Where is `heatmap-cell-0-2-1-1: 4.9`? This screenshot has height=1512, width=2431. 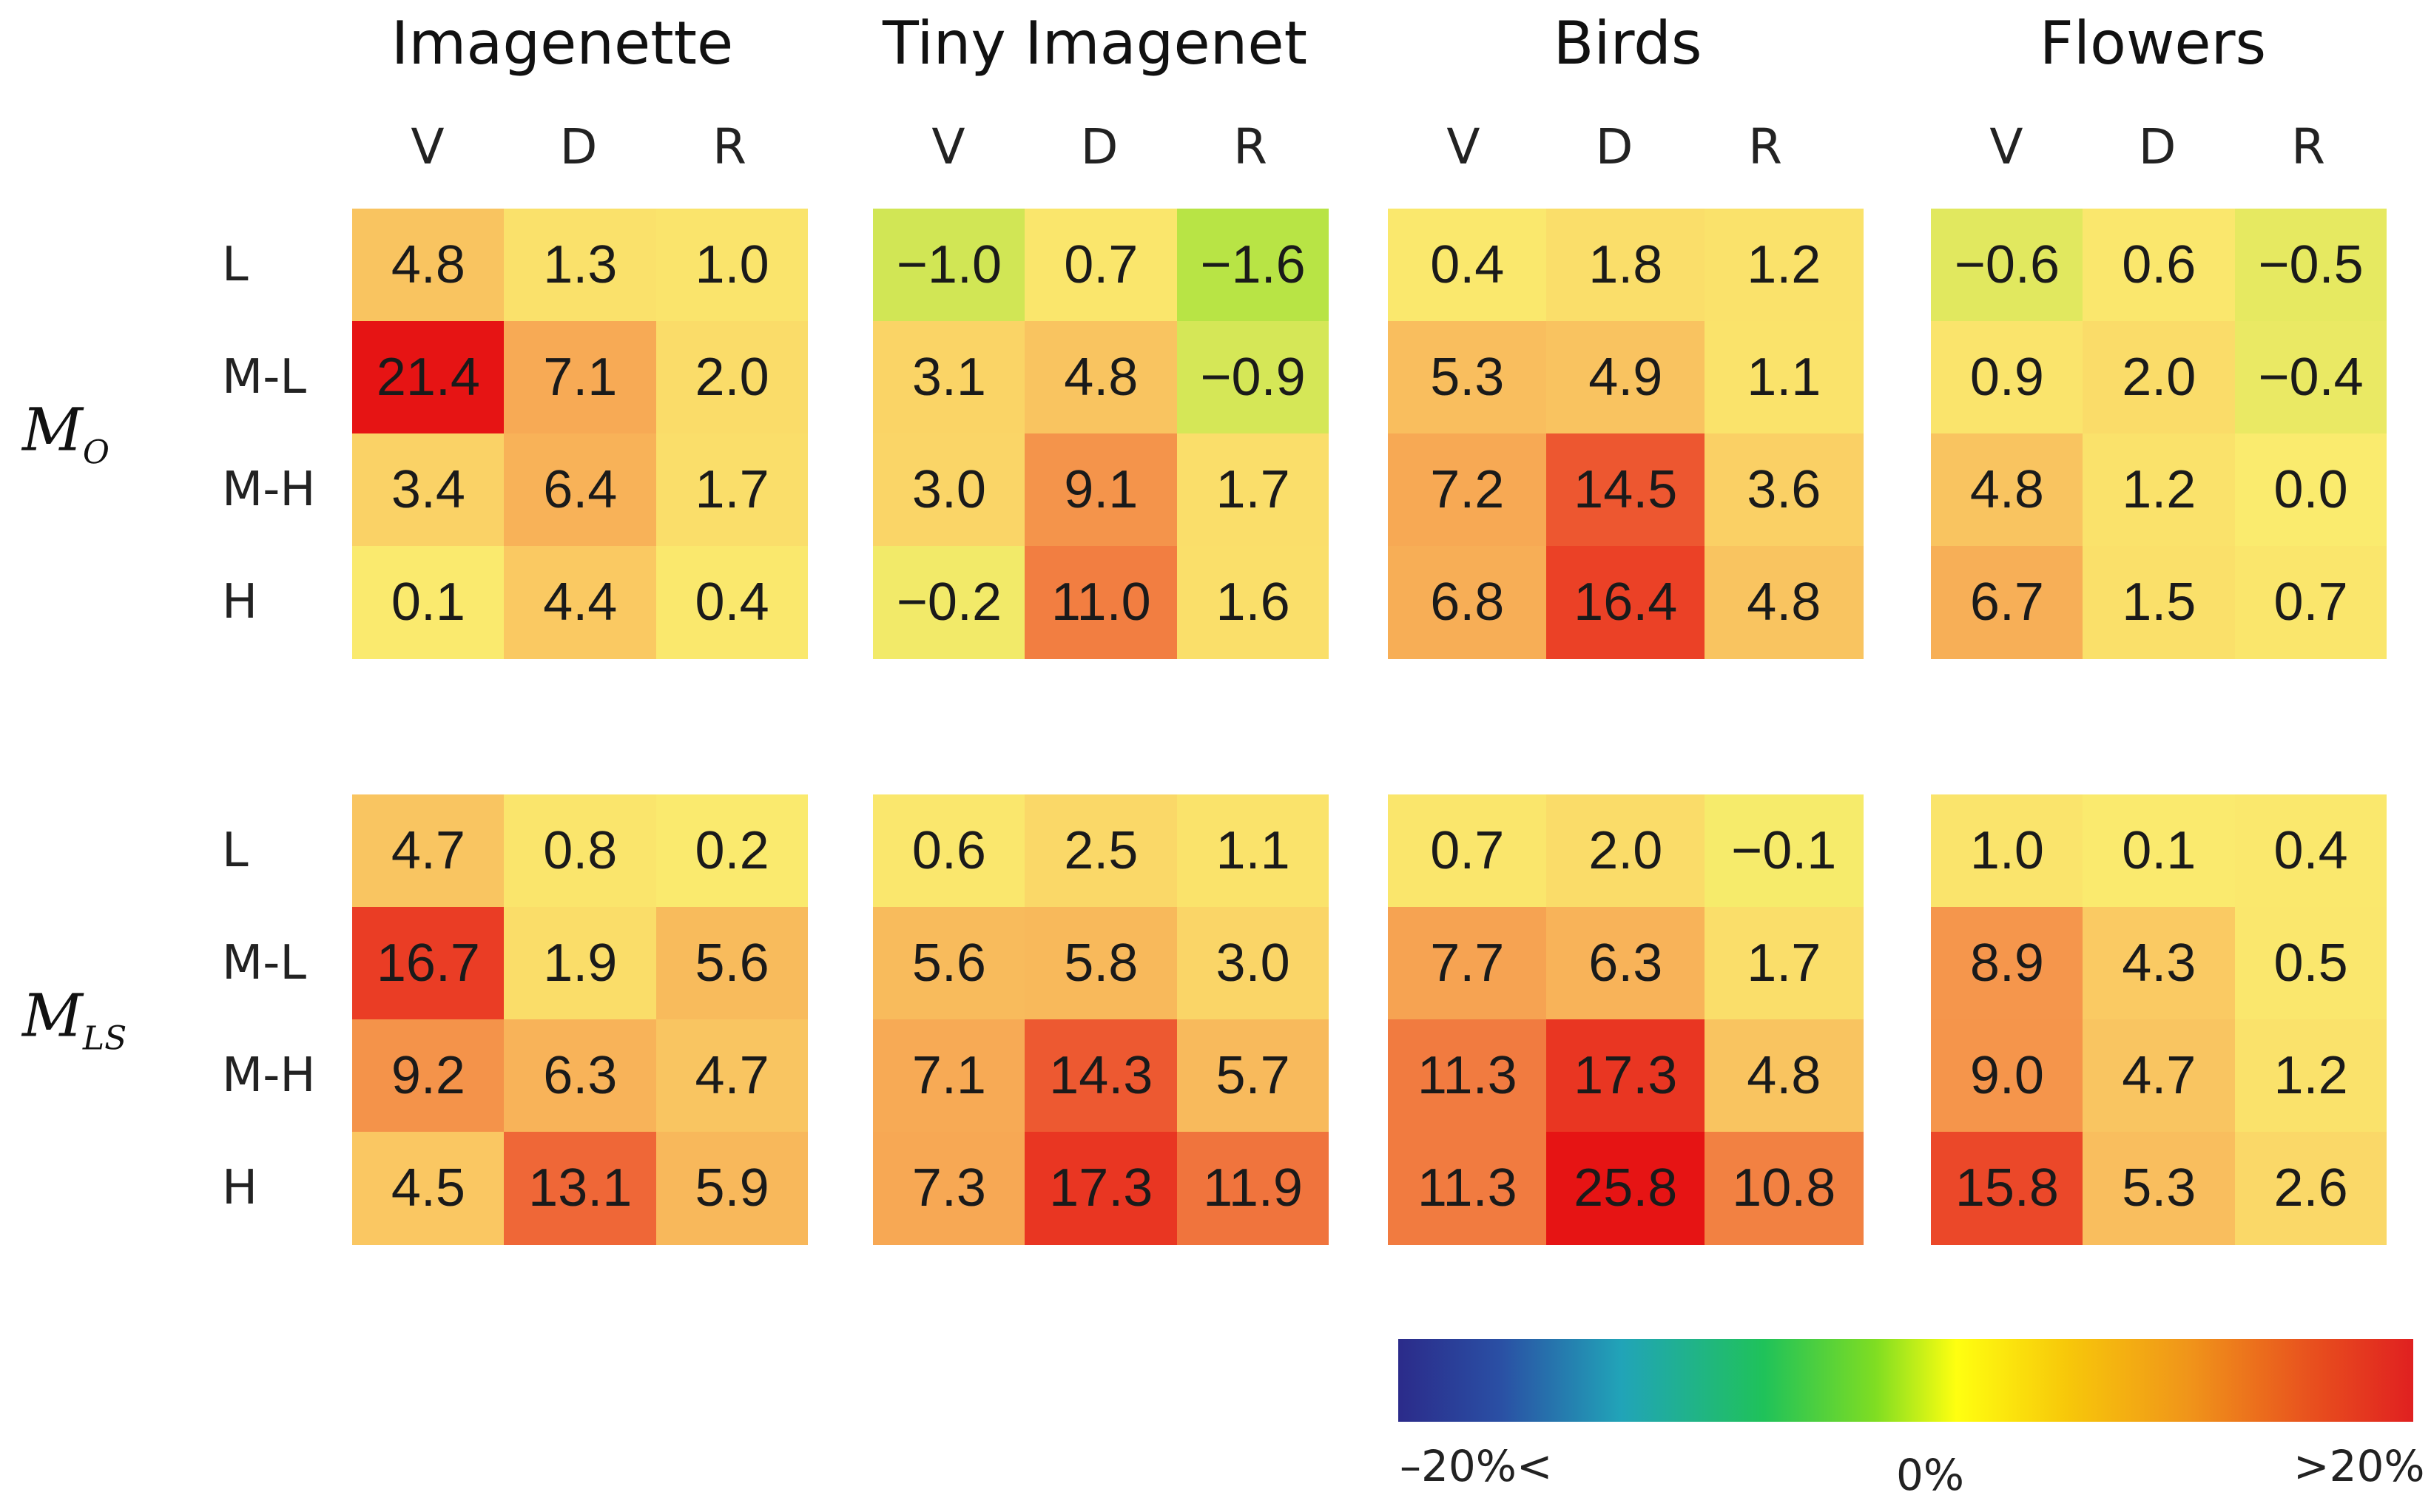
heatmap-cell-0-2-1-1: 4.9 is located at coordinates (1626, 377).